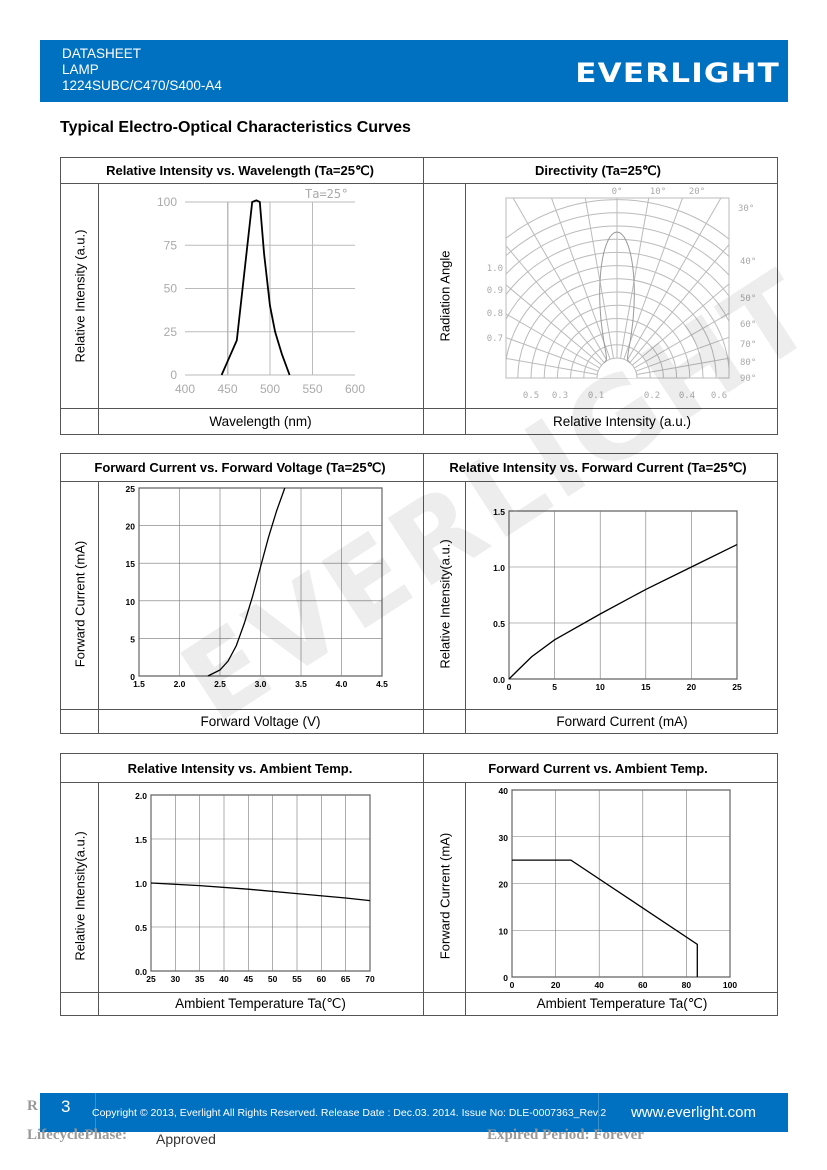 The image size is (827, 1170). I want to click on y-tick-label: 2.0, so click(141, 796).